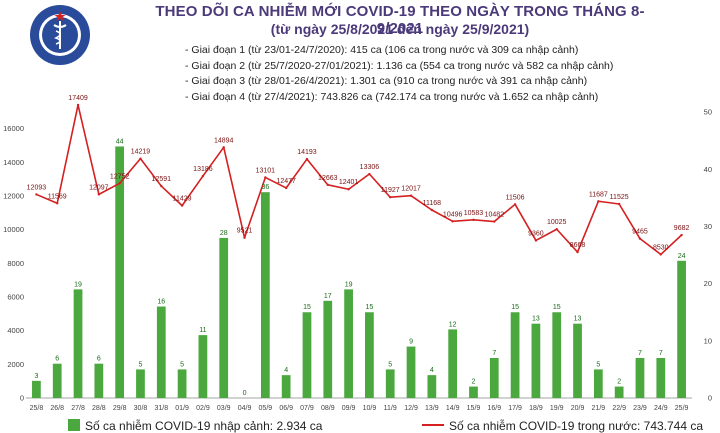 This screenshot has height=433, width=720. What do you see at coordinates (682, 256) in the screenshot?
I see `bar-value-label: 24` at bounding box center [682, 256].